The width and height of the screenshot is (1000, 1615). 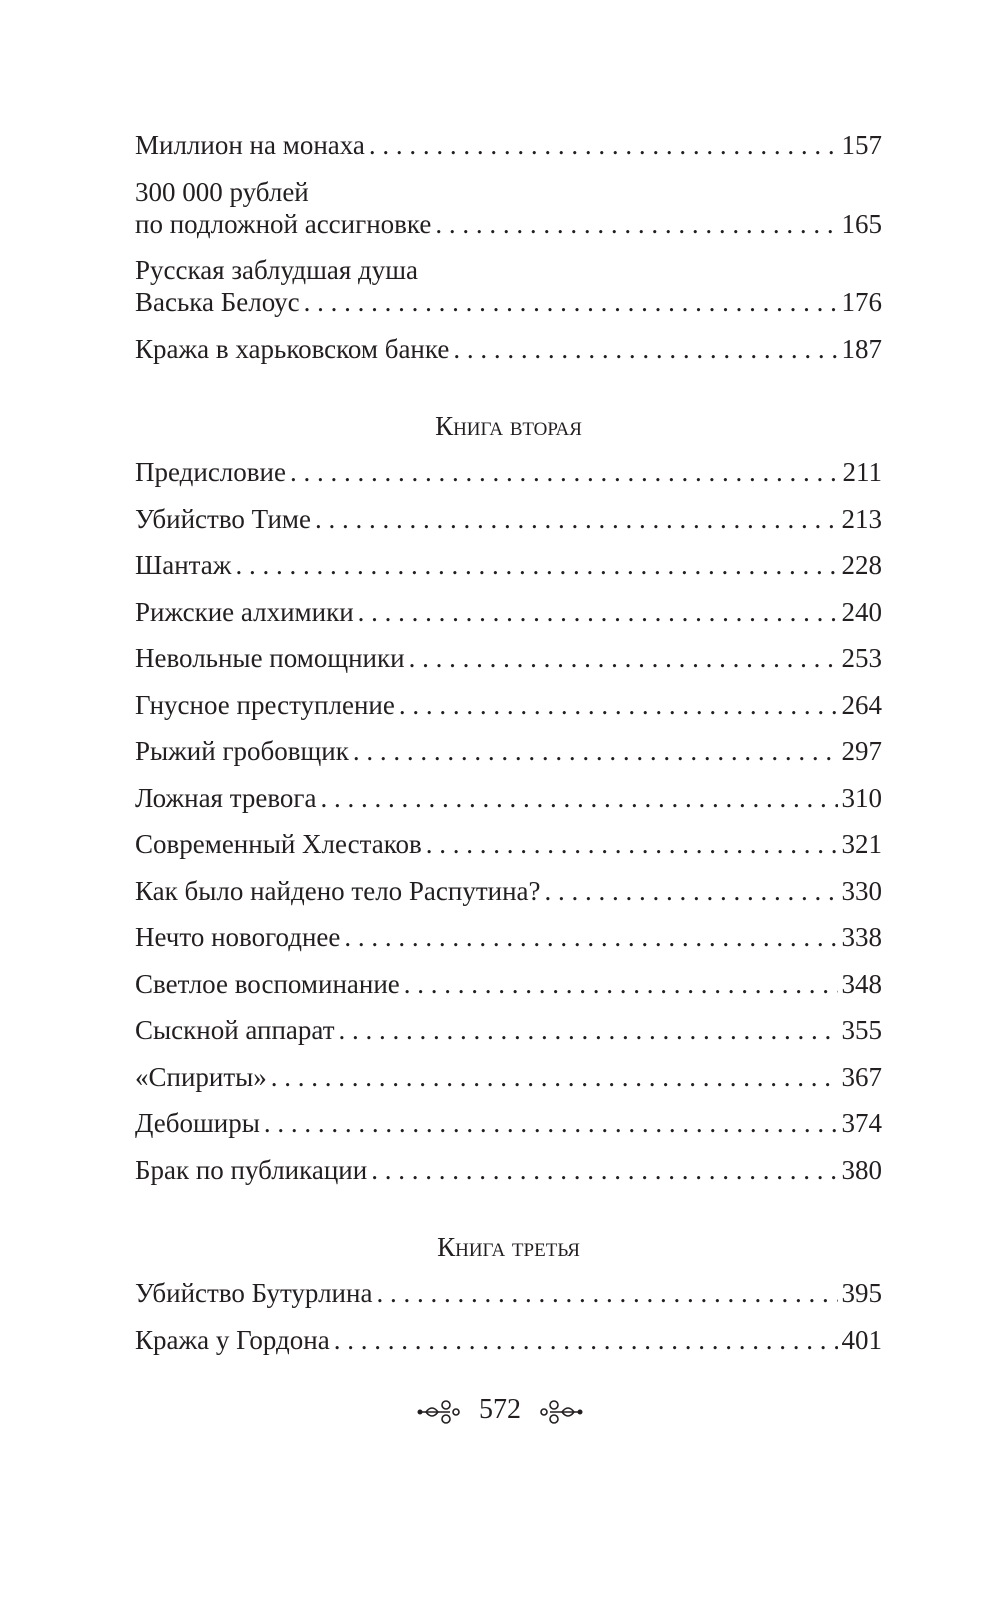 I want to click on toc-entry-page: 228, so click(x=862, y=565).